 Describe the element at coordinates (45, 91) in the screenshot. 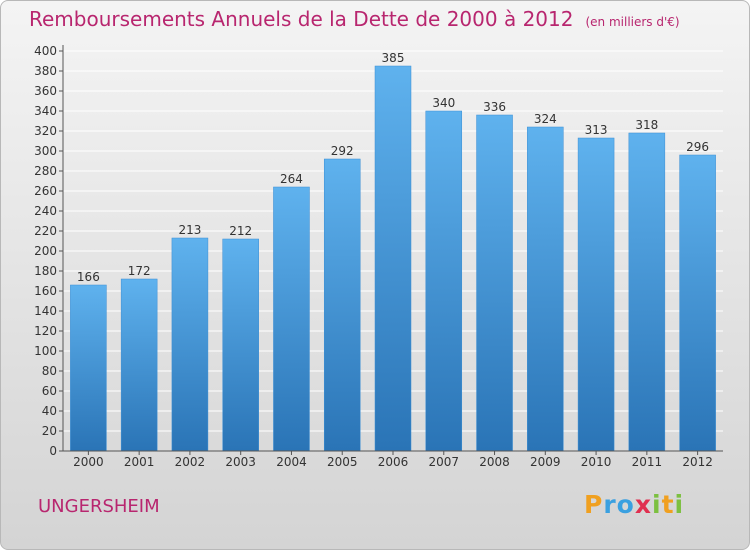

I see `y-tick-label: 360` at that location.